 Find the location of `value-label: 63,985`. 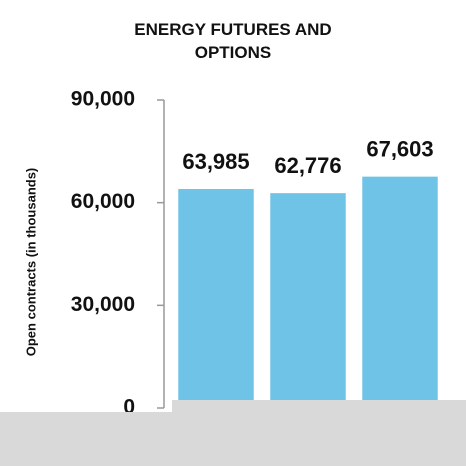

value-label: 63,985 is located at coordinates (215, 161).